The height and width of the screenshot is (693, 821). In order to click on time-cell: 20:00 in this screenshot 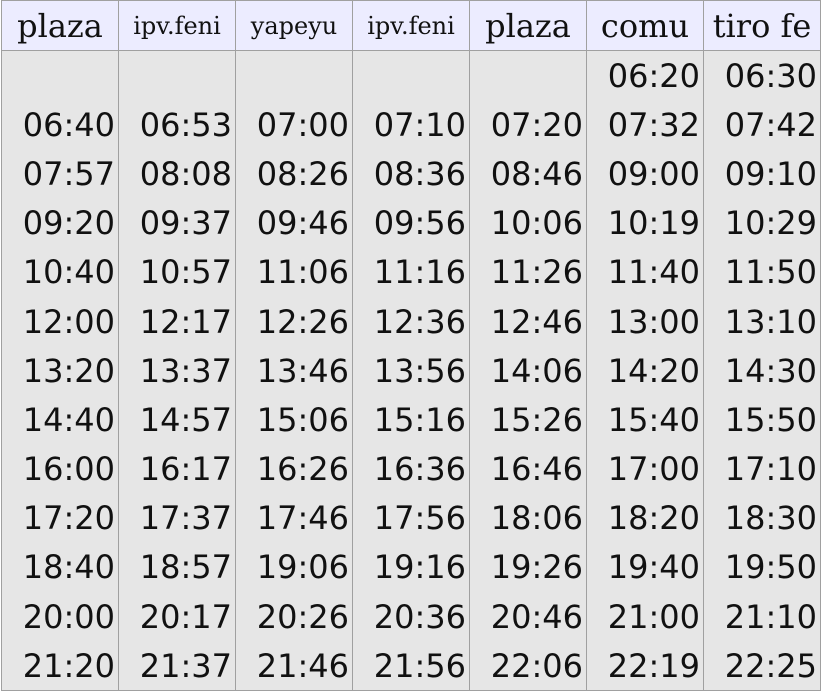, I will do `click(60, 617)`.